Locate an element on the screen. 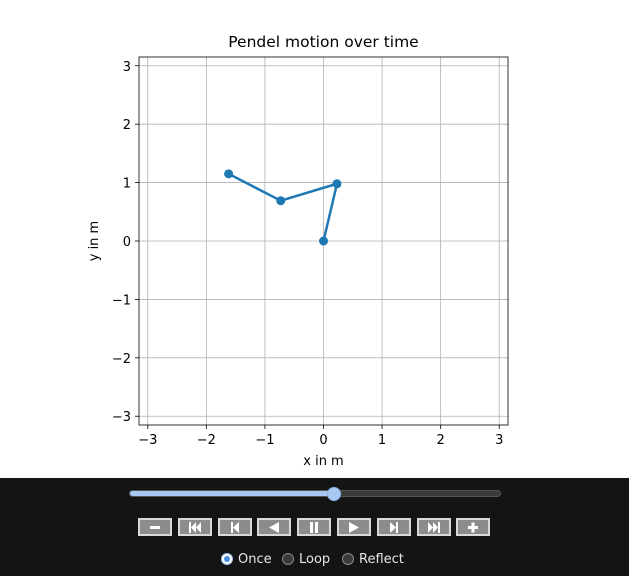  x-tick-label: 3 is located at coordinates (499, 440).